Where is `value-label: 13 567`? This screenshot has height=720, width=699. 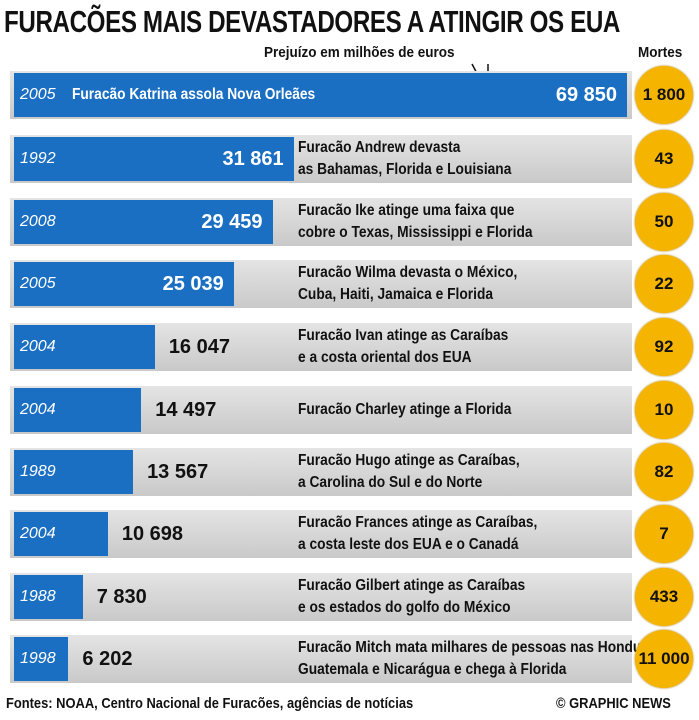
value-label: 13 567 is located at coordinates (178, 472).